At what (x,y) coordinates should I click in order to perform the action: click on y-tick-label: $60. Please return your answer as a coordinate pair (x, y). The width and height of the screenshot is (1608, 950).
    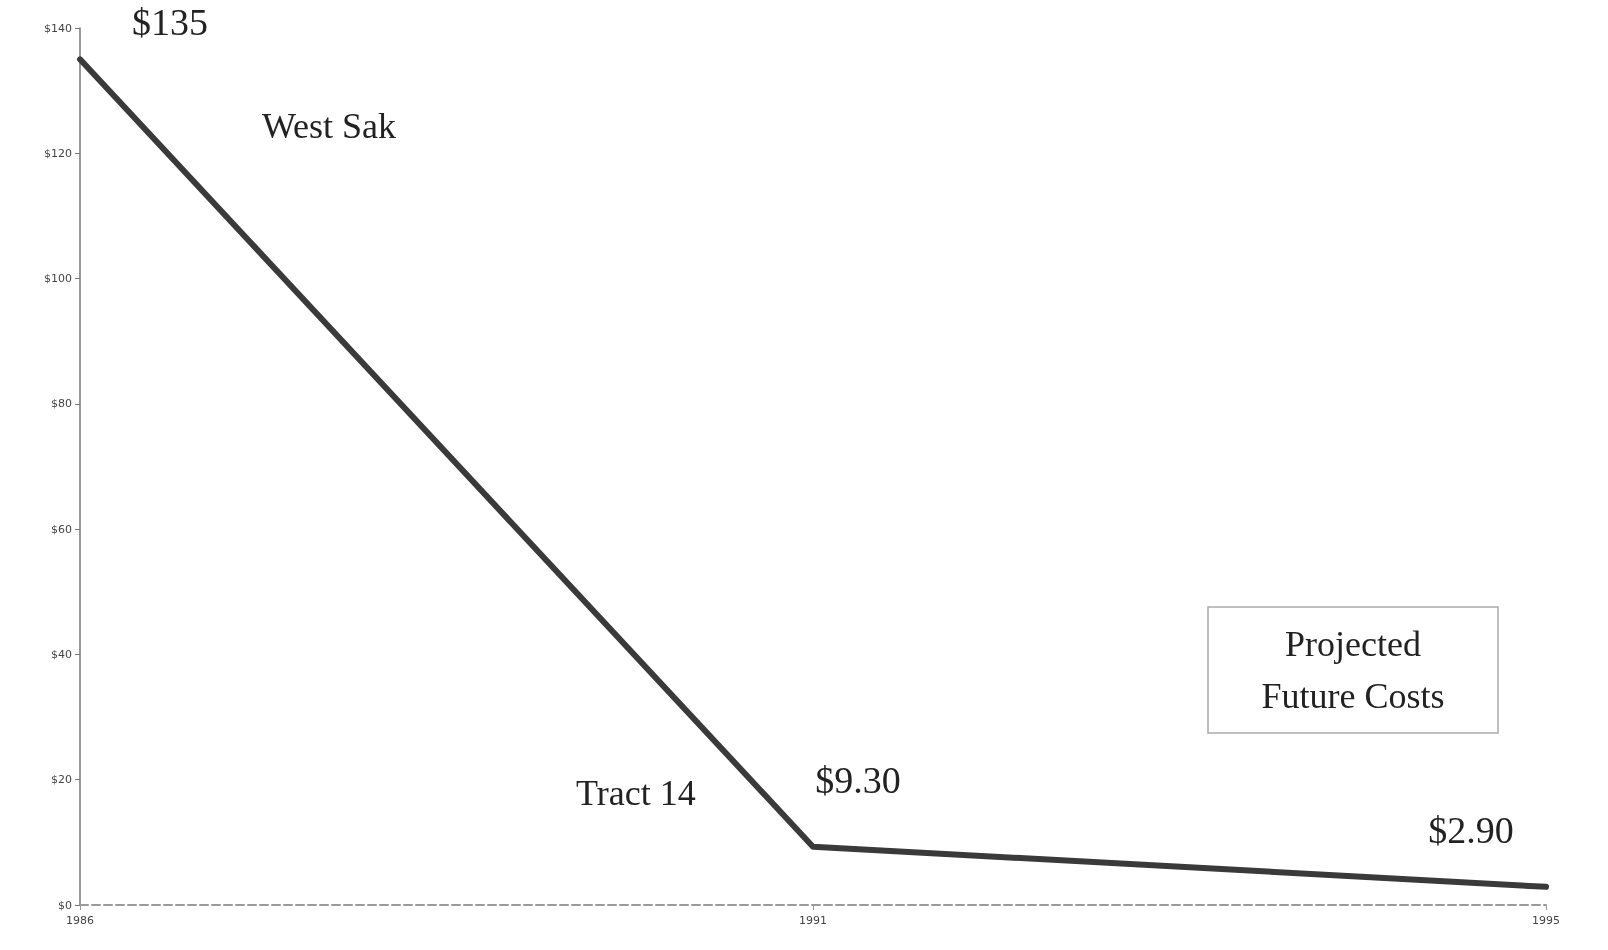
    Looking at the image, I should click on (61, 529).